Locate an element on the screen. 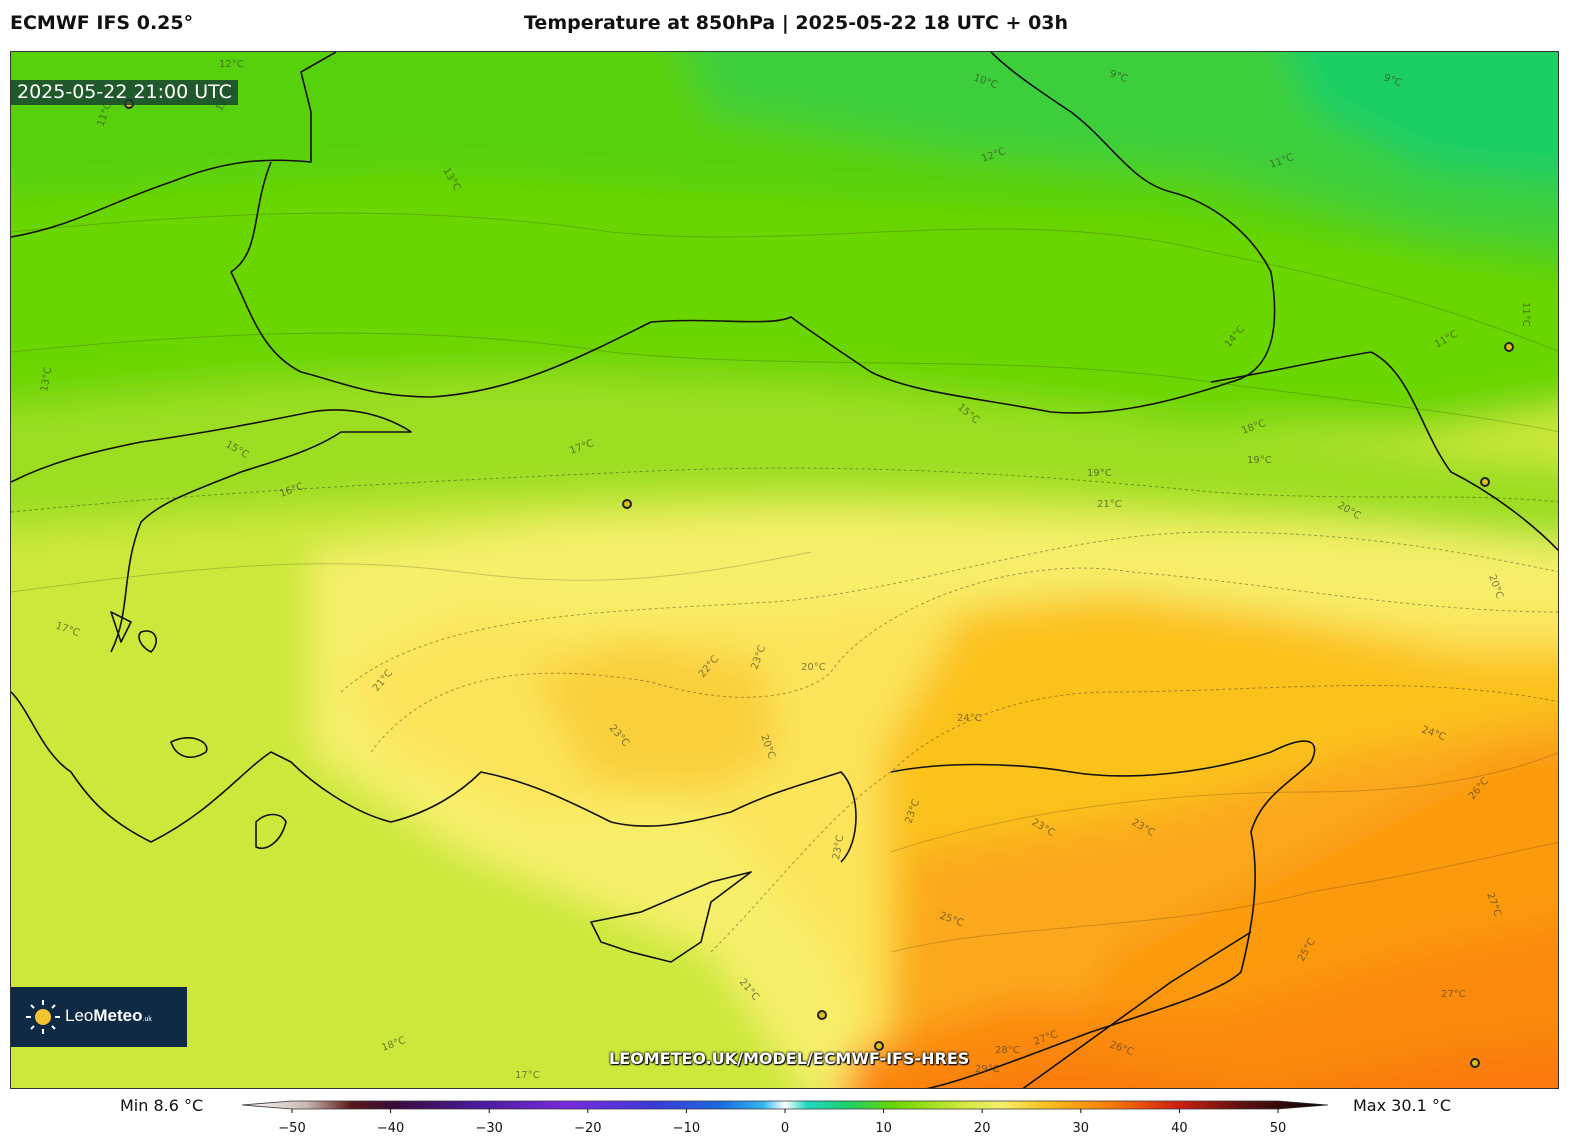  colorbar-ticks: −50 −40 −30 −20 −10 0 10 20 30 40 50 is located at coordinates (782, 1122).